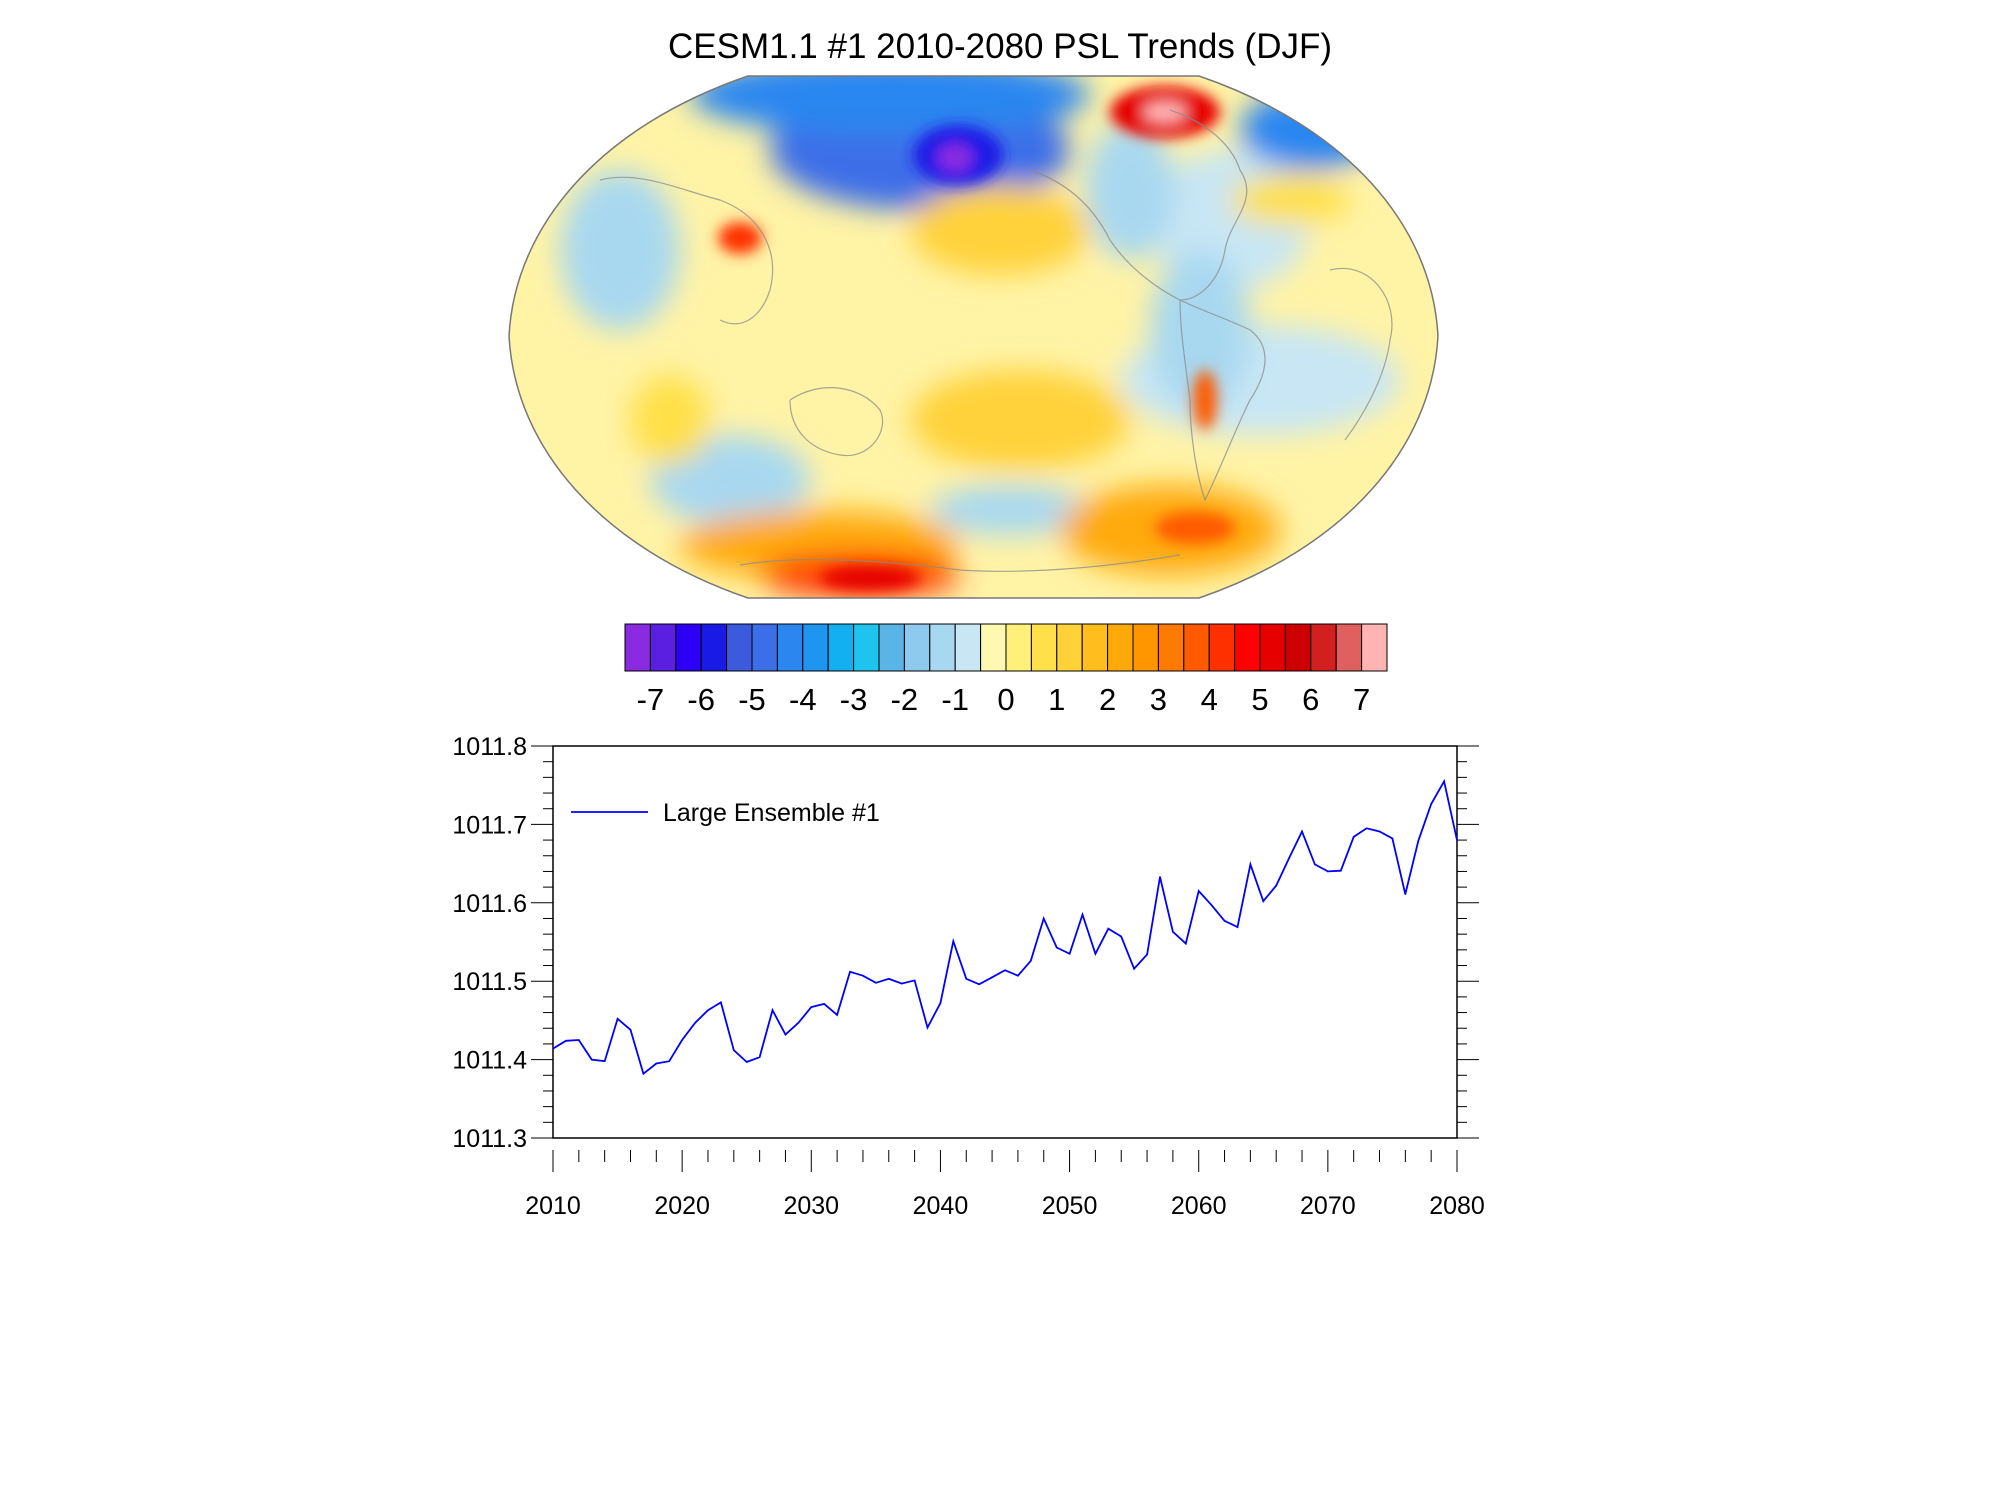 Image resolution: width=2000 pixels, height=1500 pixels. I want to click on field-tibet-high, so click(740, 238).